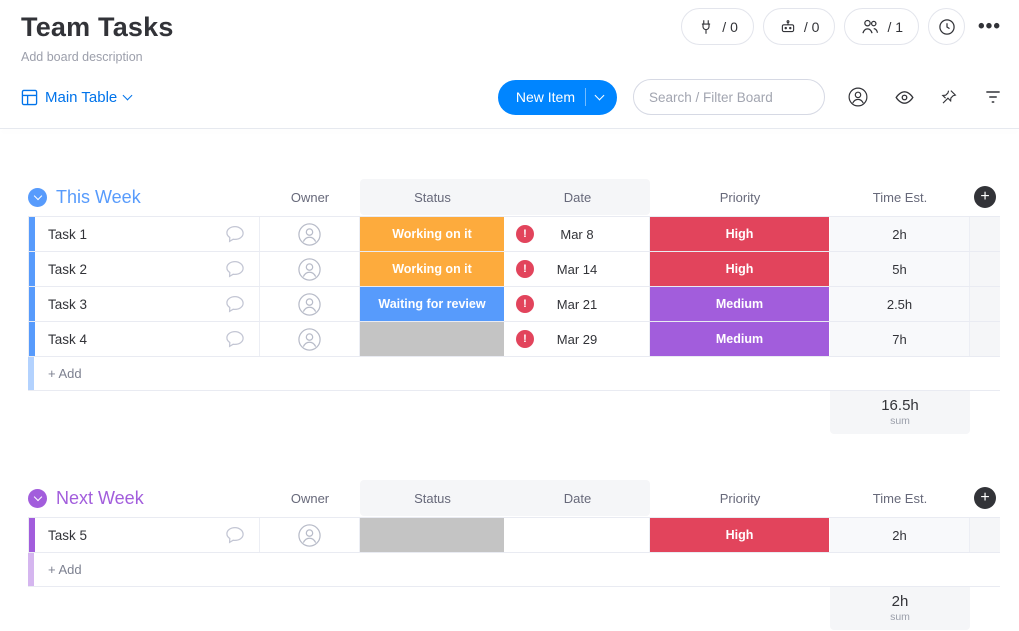 Image resolution: width=1019 pixels, height=631 pixels. Describe the element at coordinates (100, 497) in the screenshot. I see `group-name: Next Week` at that location.